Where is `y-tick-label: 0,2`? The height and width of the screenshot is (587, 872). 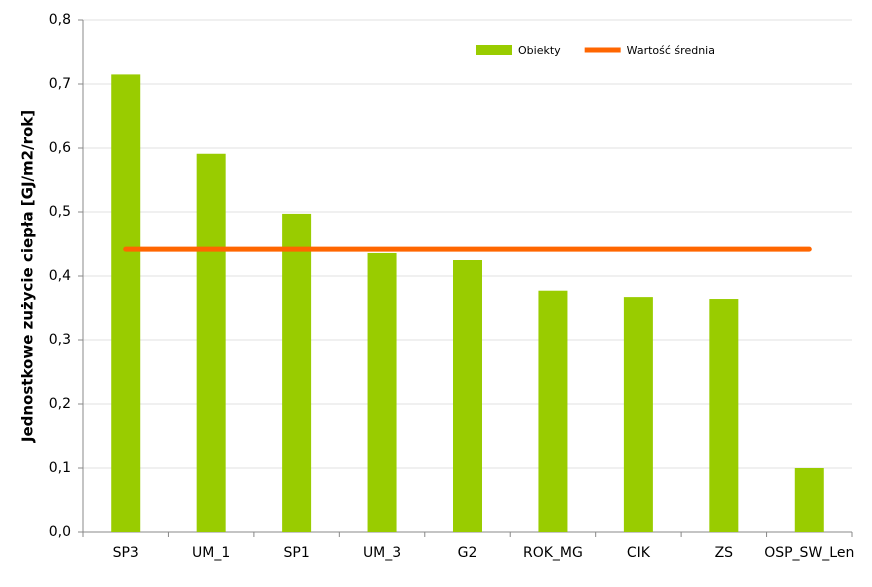 y-tick-label: 0,2 is located at coordinates (60, 404).